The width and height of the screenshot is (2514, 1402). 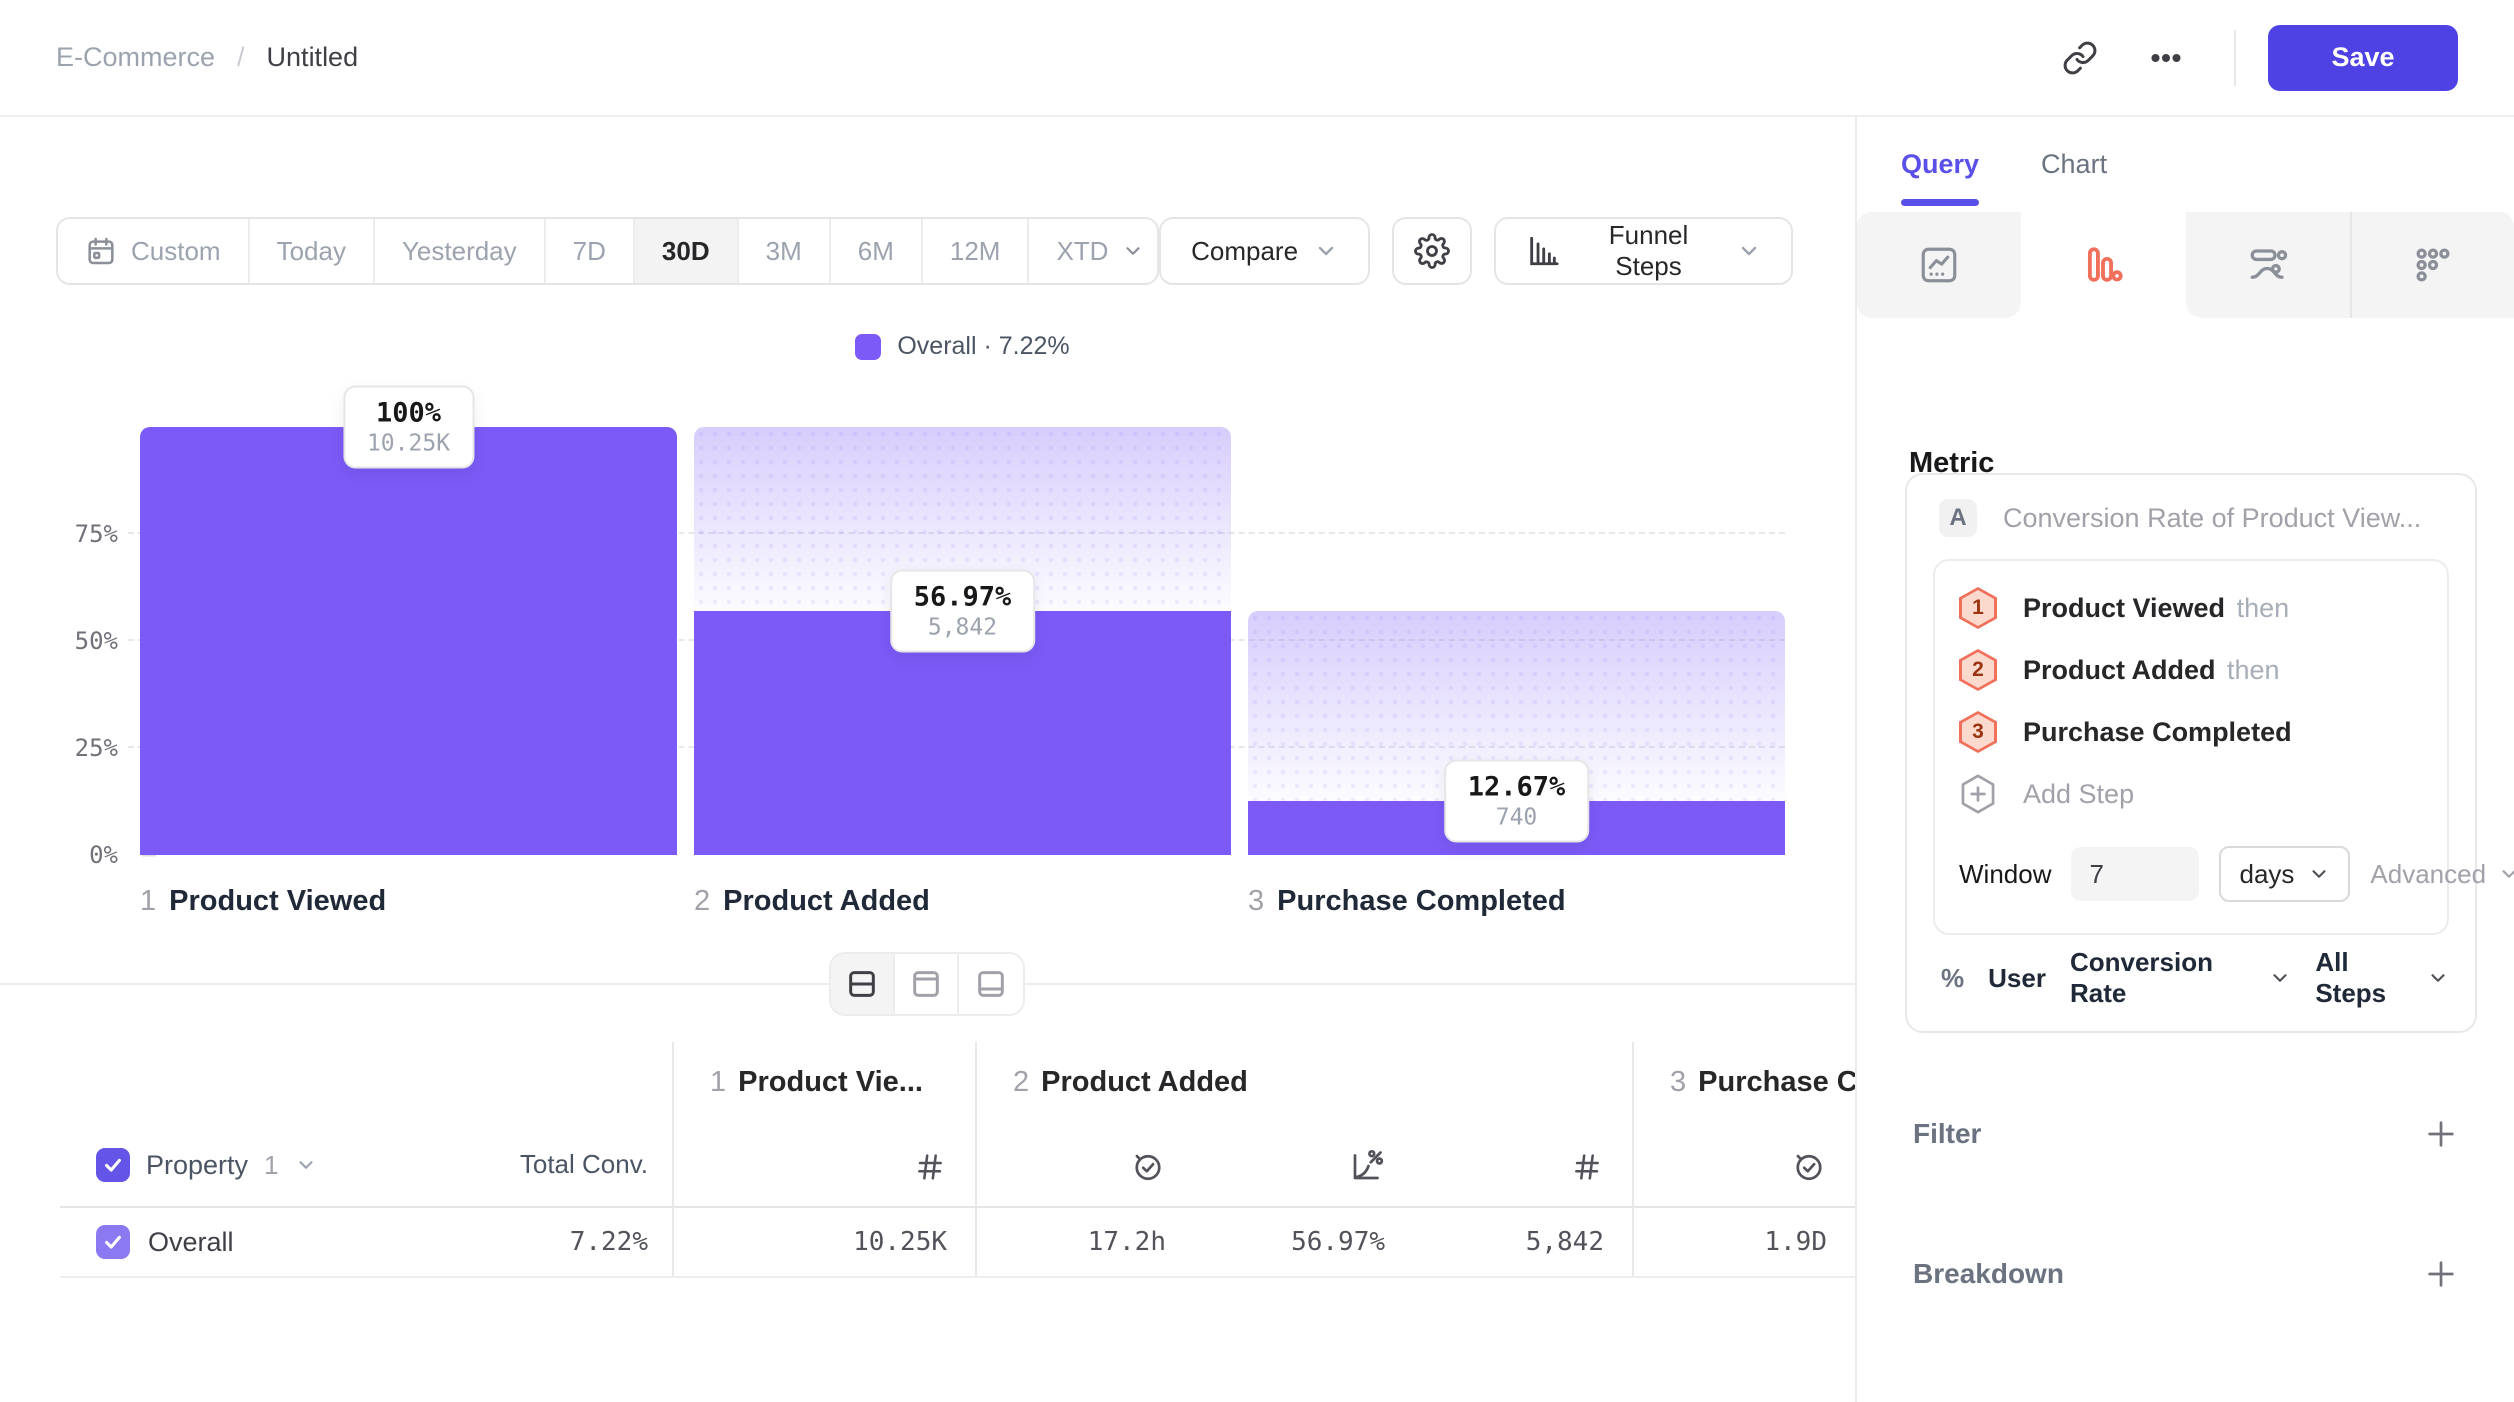 I want to click on measure-metric-select: Conversion Rate, so click(x=2180, y=978).